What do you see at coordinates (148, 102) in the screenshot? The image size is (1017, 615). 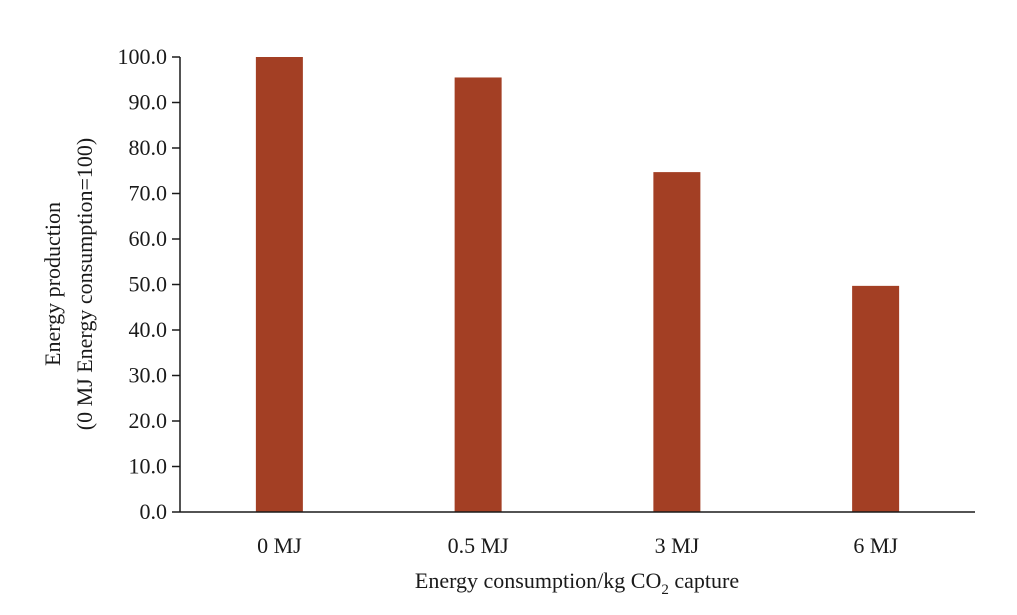 I see `y-tick-label: 90.0` at bounding box center [148, 102].